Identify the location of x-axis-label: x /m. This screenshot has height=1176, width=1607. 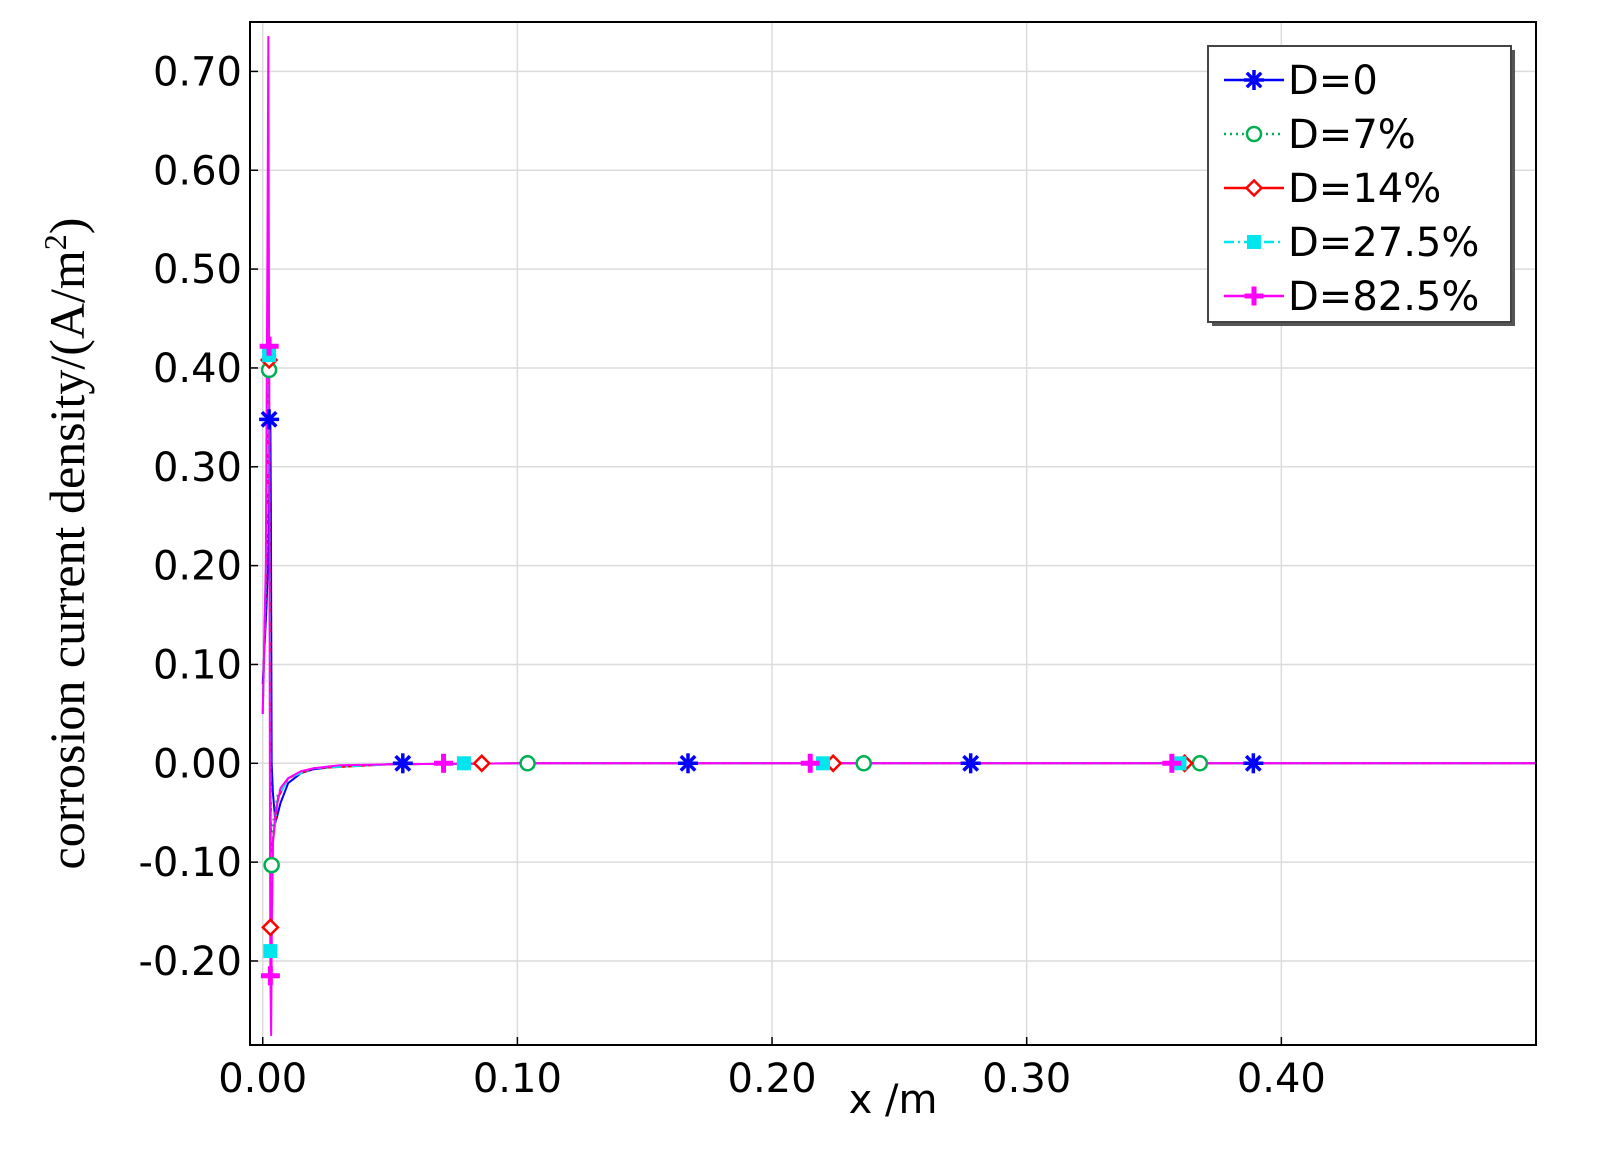
(893, 1100).